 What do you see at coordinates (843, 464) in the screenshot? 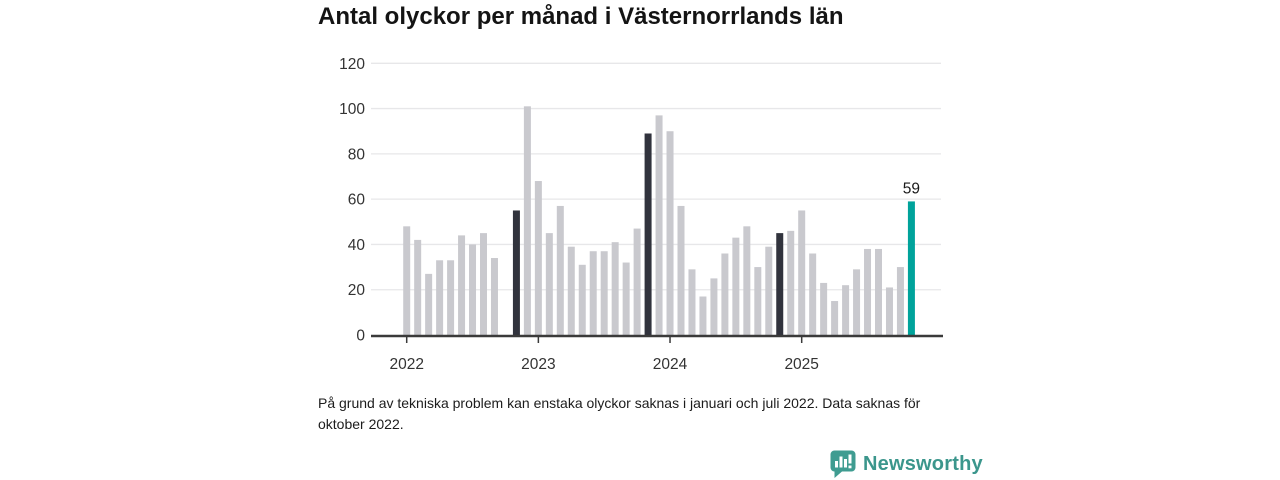
I see `bar-chart-speech-bubble-icon` at bounding box center [843, 464].